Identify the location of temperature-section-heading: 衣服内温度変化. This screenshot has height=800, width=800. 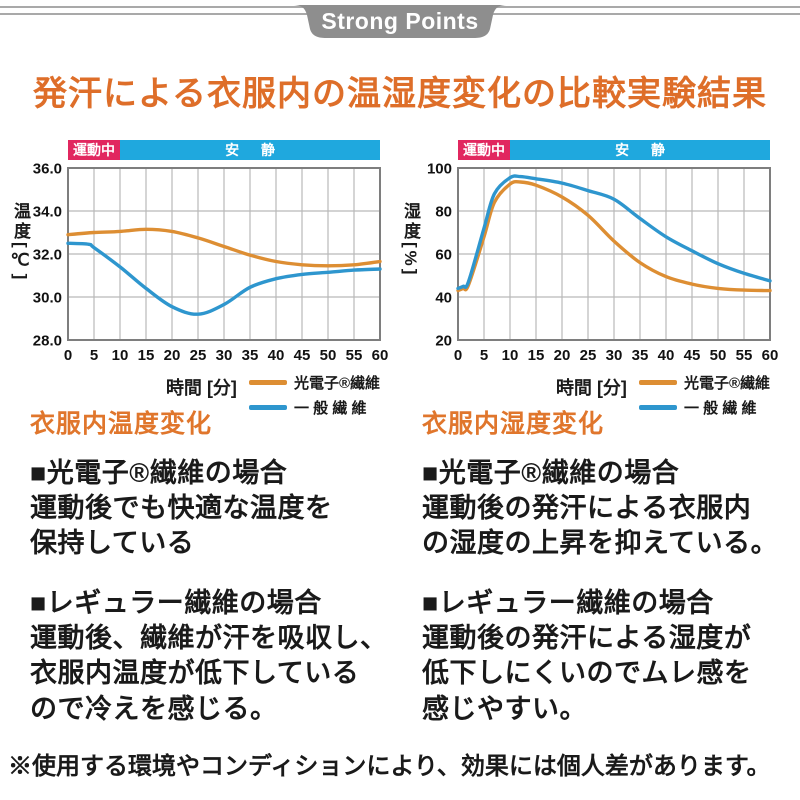
(121, 424).